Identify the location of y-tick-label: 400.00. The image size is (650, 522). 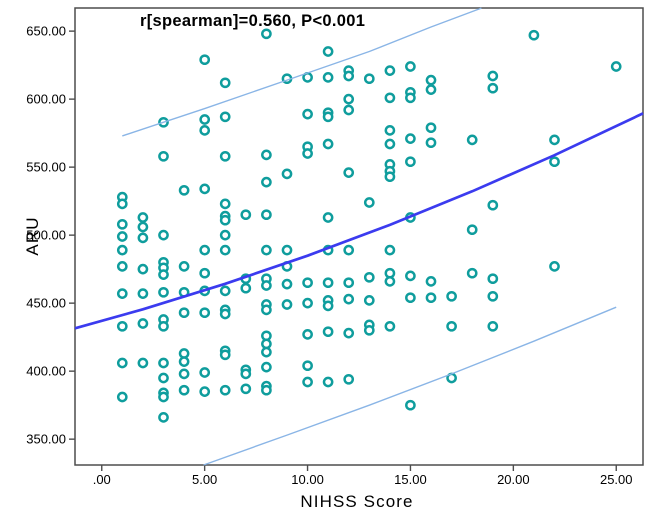
(46, 371).